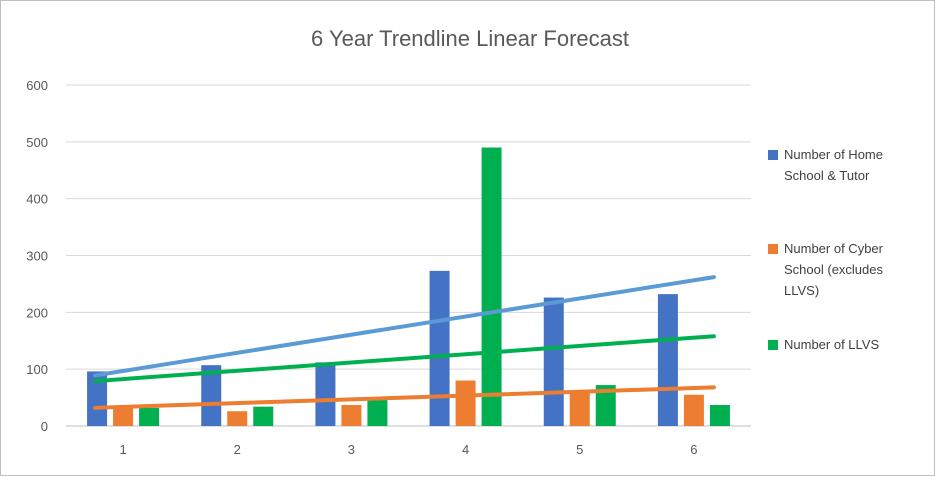  I want to click on legend-label-line: Number of Cyber, so click(834, 248).